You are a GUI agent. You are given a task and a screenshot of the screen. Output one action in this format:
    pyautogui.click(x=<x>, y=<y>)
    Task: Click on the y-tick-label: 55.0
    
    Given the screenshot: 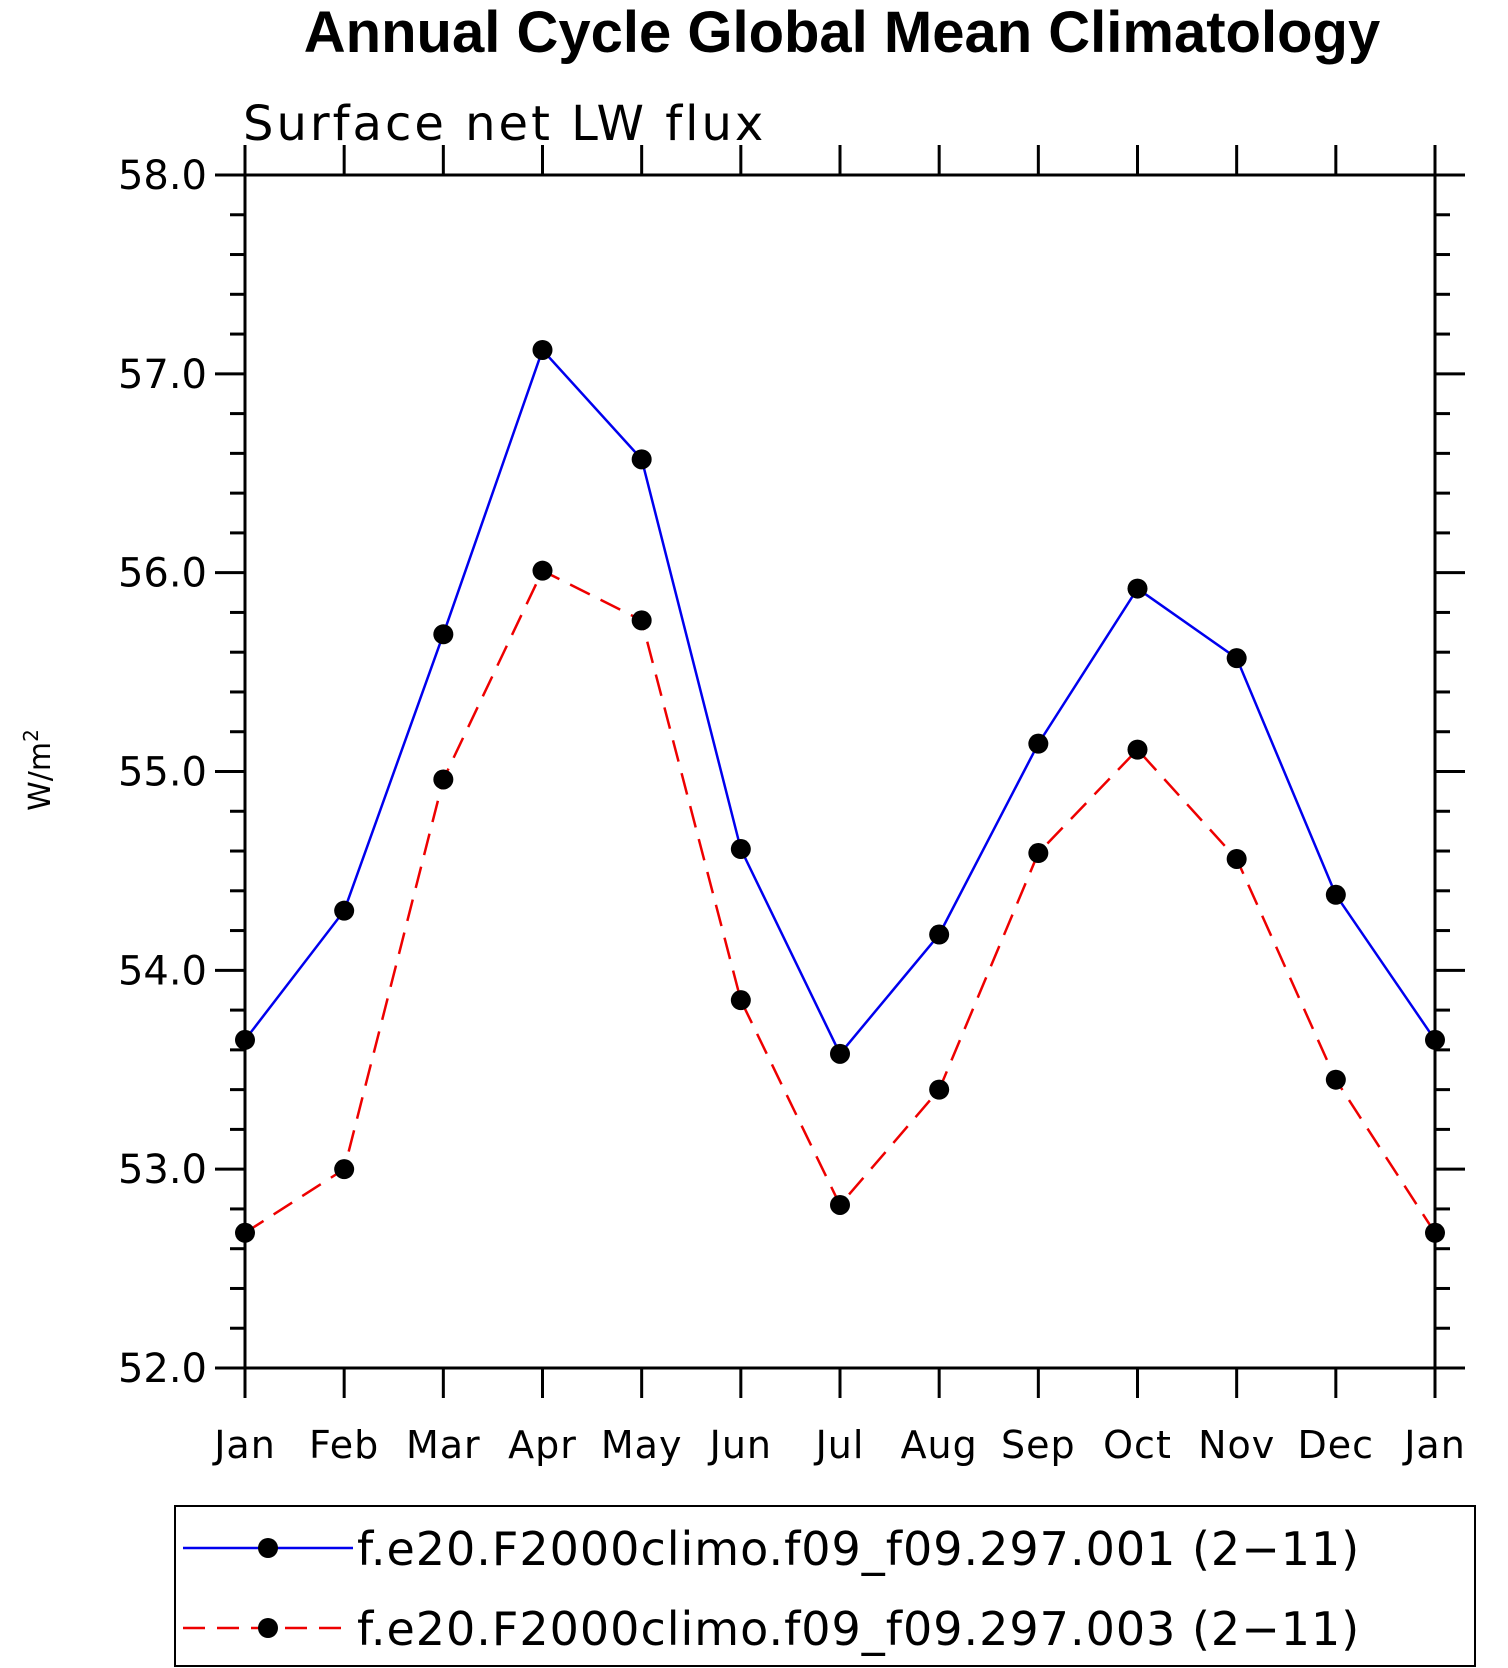 What is the action you would take?
    pyautogui.click(x=162, y=773)
    